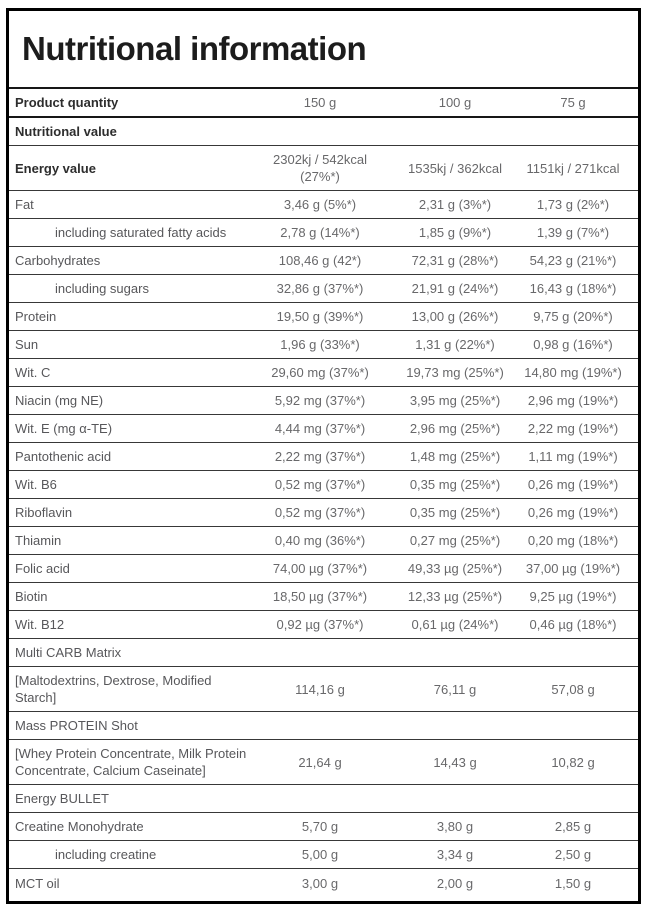  What do you see at coordinates (573, 826) in the screenshot?
I see `row-value: 2,85 g` at bounding box center [573, 826].